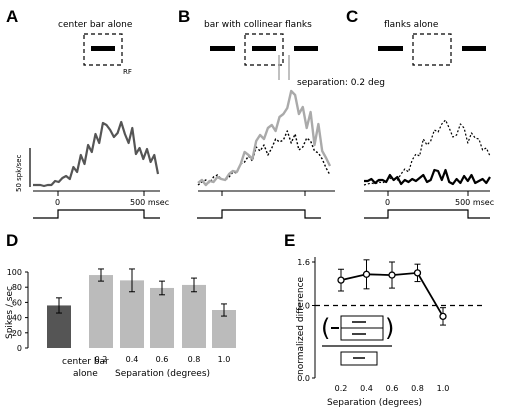 This screenshot has width=506, height=412. What do you see at coordinates (389, 328) in the screenshot?
I see `inset-bracket-right: )` at bounding box center [389, 328].